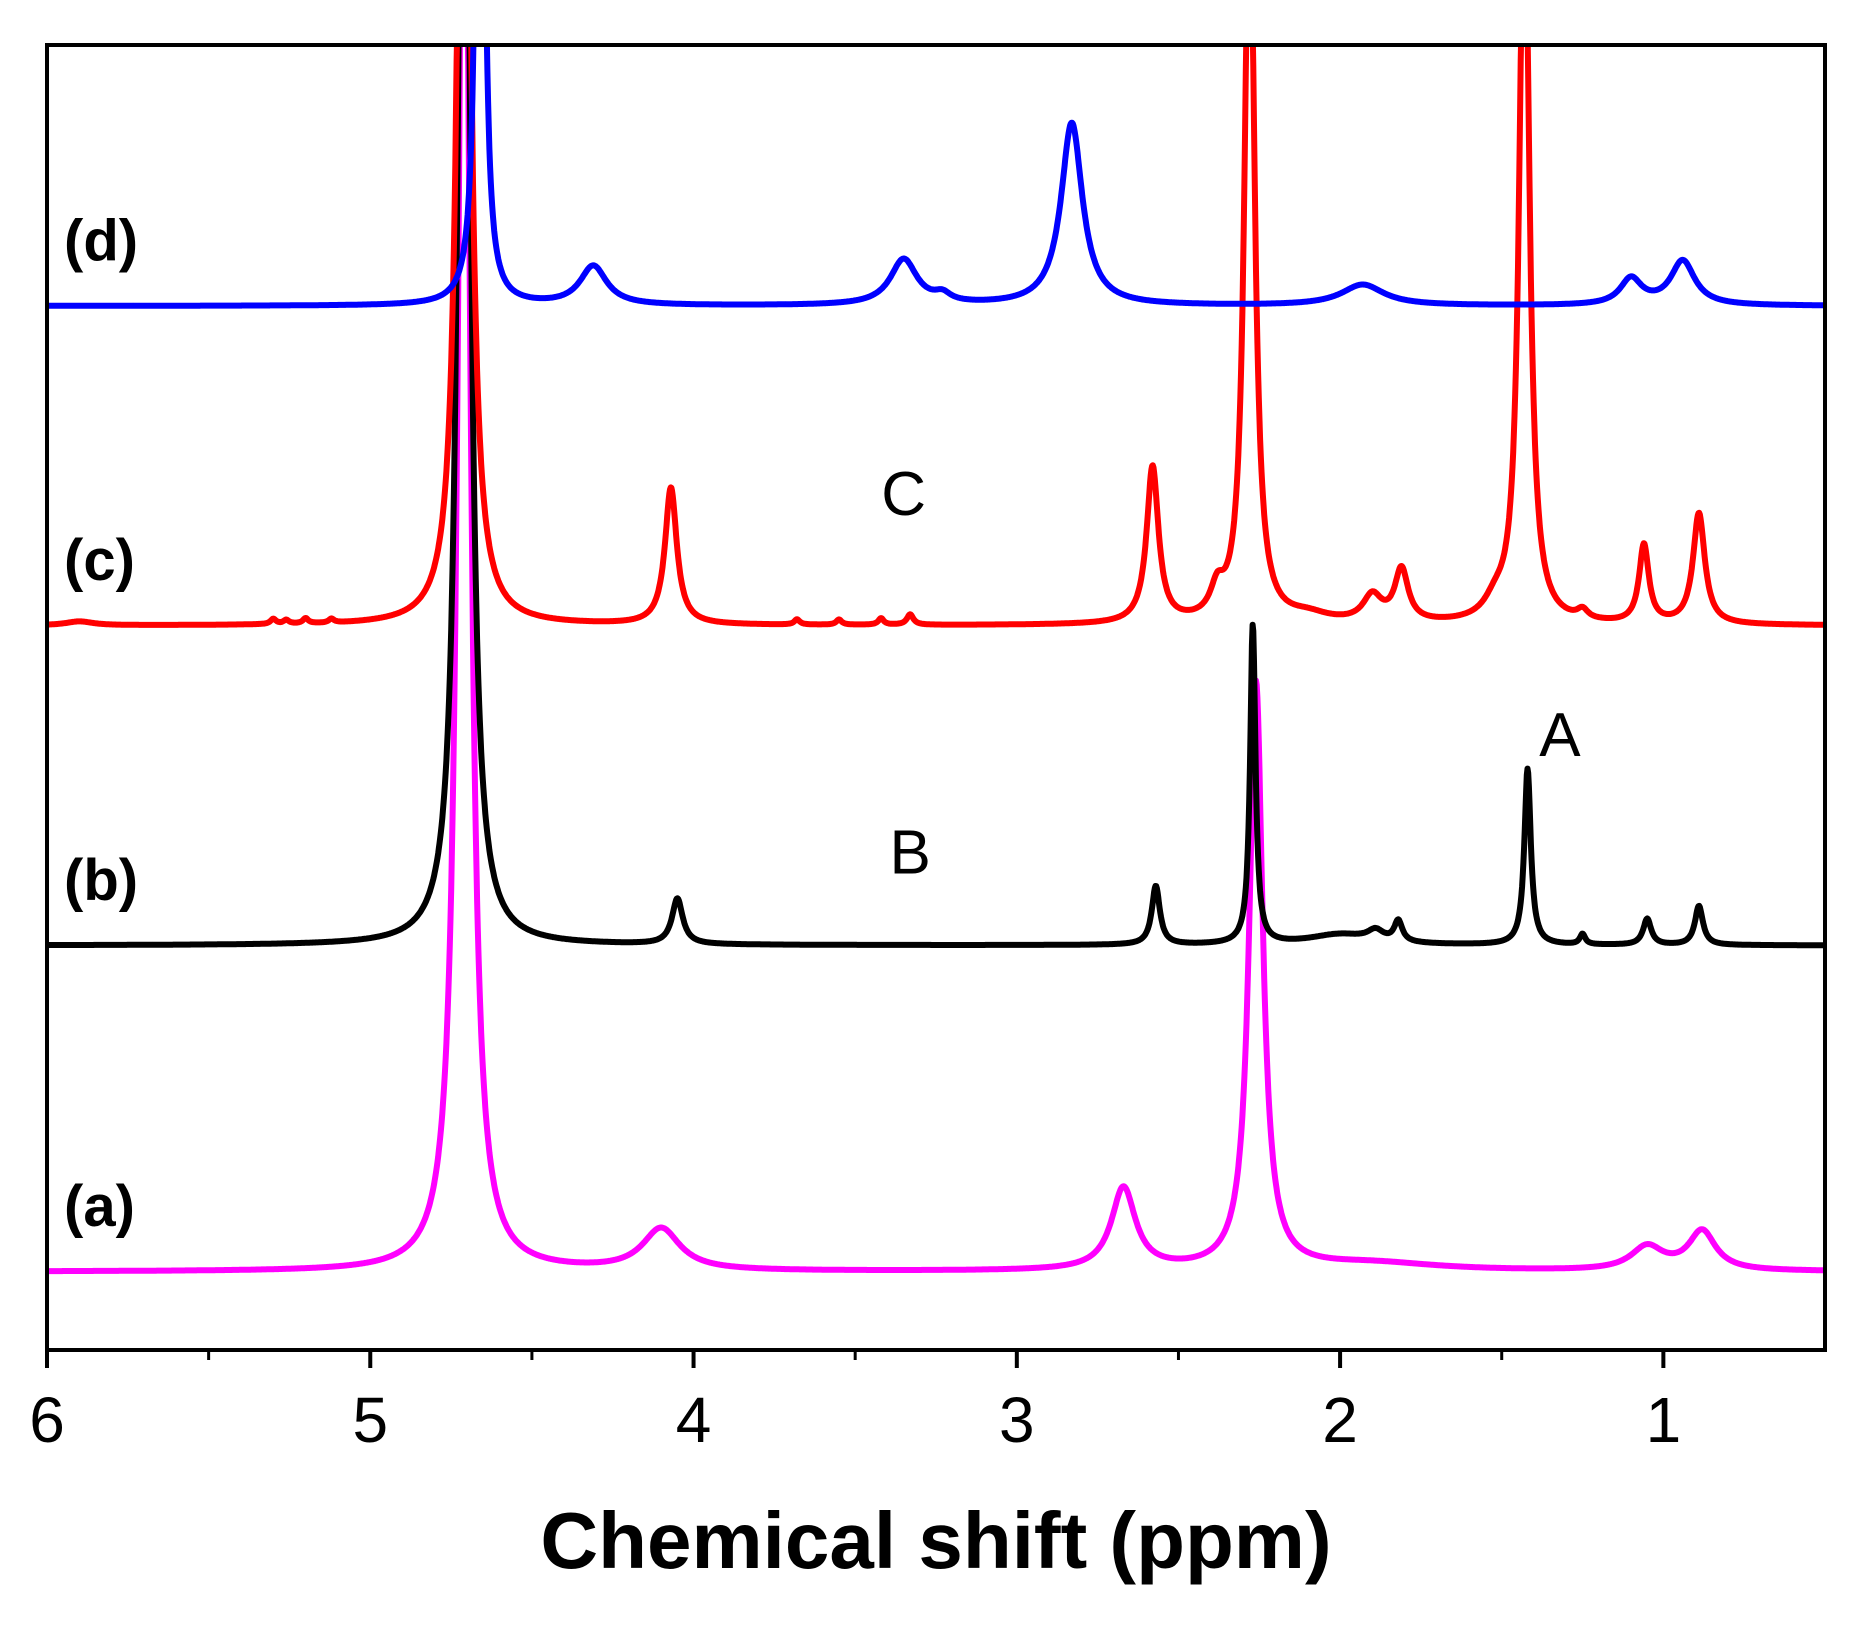  I want to click on x-tick-label: 5, so click(370, 1420).